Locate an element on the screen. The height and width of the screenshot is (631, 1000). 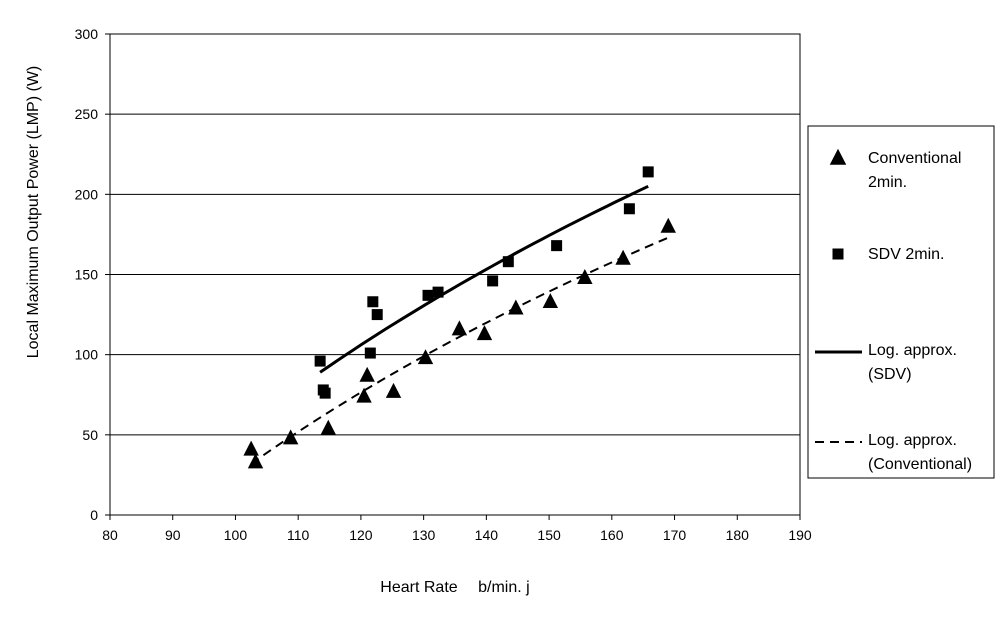
x-tick-label: 100 is located at coordinates (236, 535).